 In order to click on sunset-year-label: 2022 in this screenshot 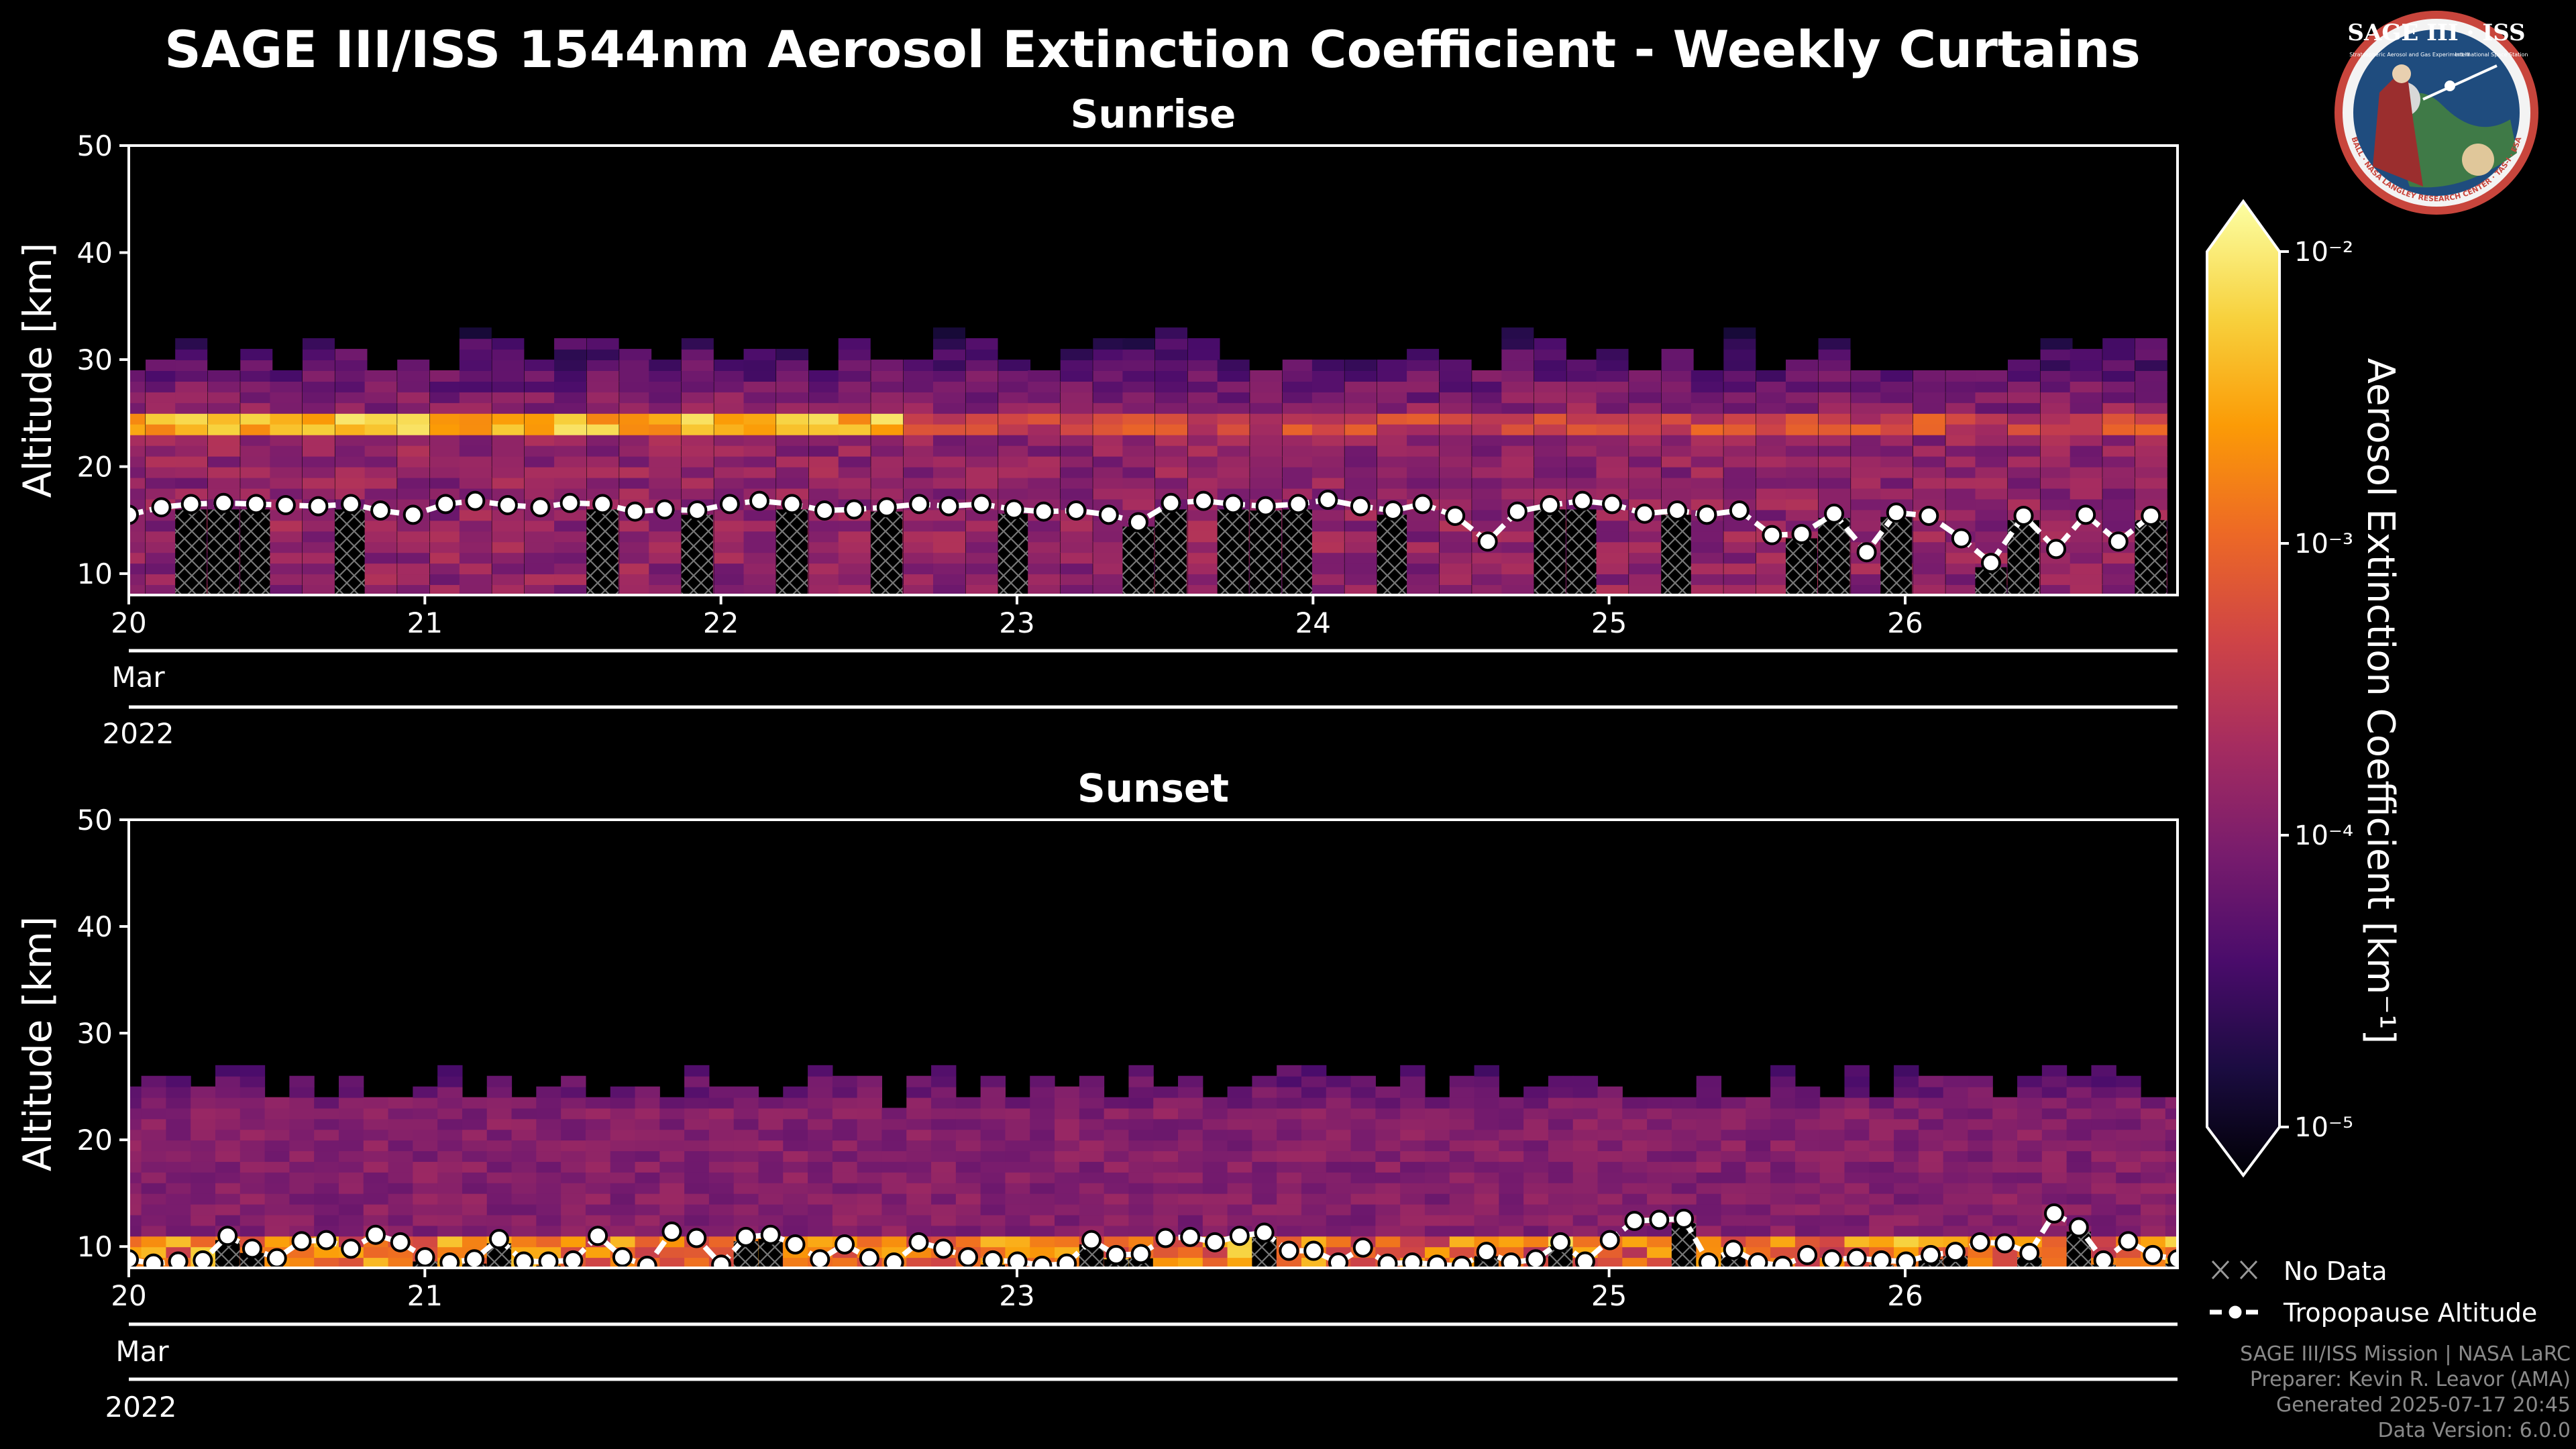, I will do `click(141, 1407)`.